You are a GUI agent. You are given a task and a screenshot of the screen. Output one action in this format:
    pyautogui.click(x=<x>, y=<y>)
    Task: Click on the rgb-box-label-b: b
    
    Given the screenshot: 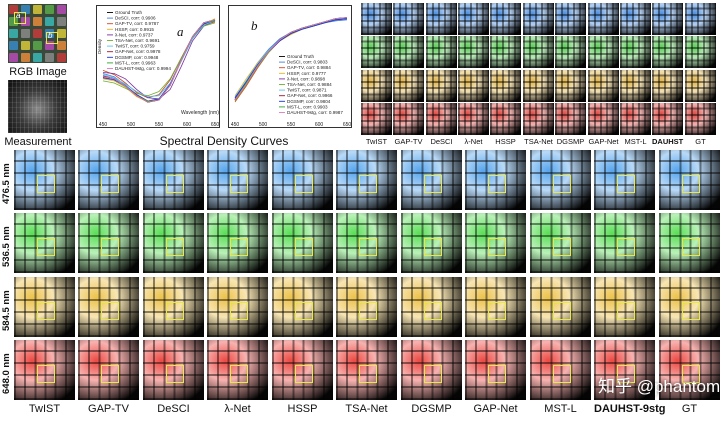 What is the action you would take?
    pyautogui.click(x=50, y=35)
    